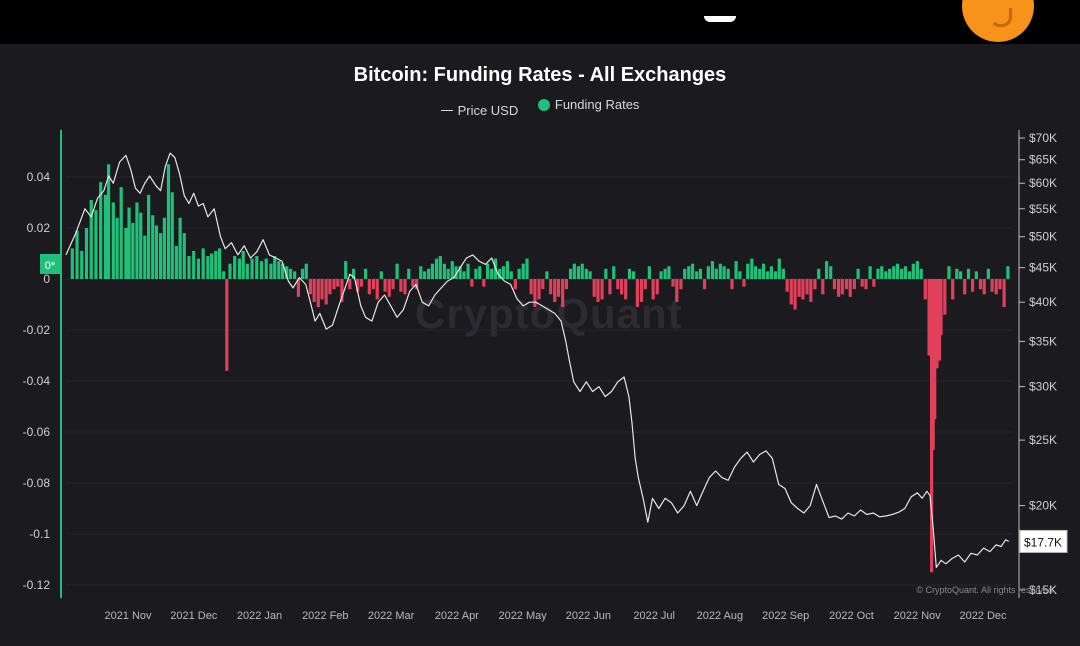  I want to click on x-tick-label: 2021 Nov, so click(128, 616).